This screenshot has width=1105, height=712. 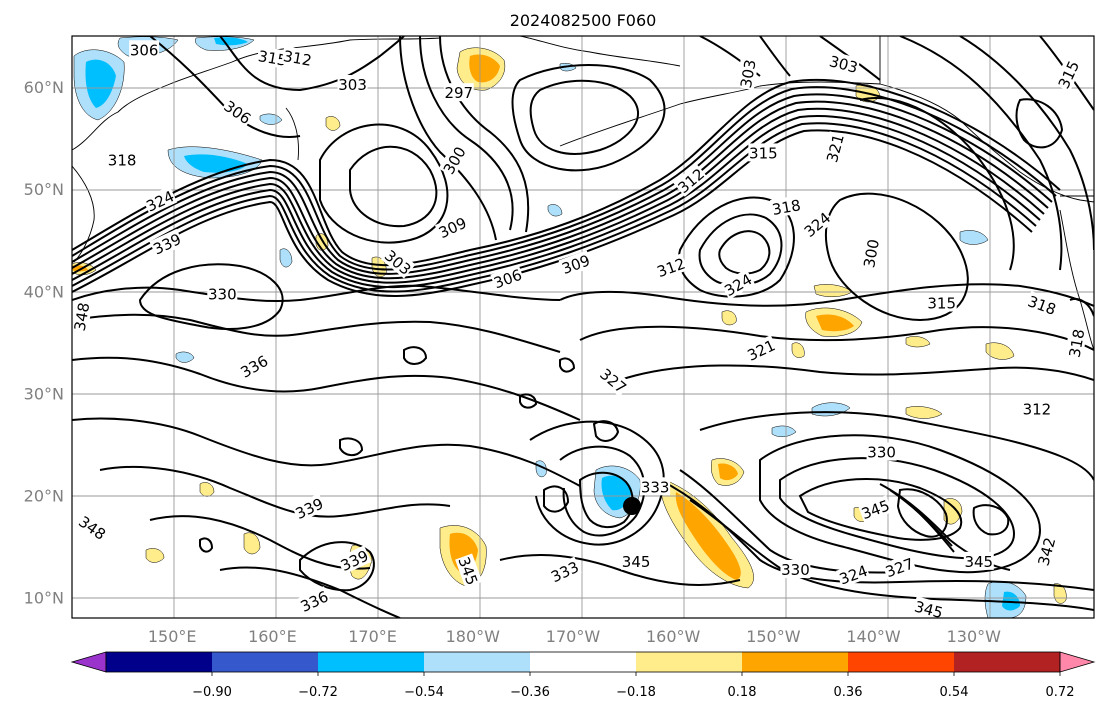 I want to click on latitude-label: 10°N, so click(x=44, y=598).